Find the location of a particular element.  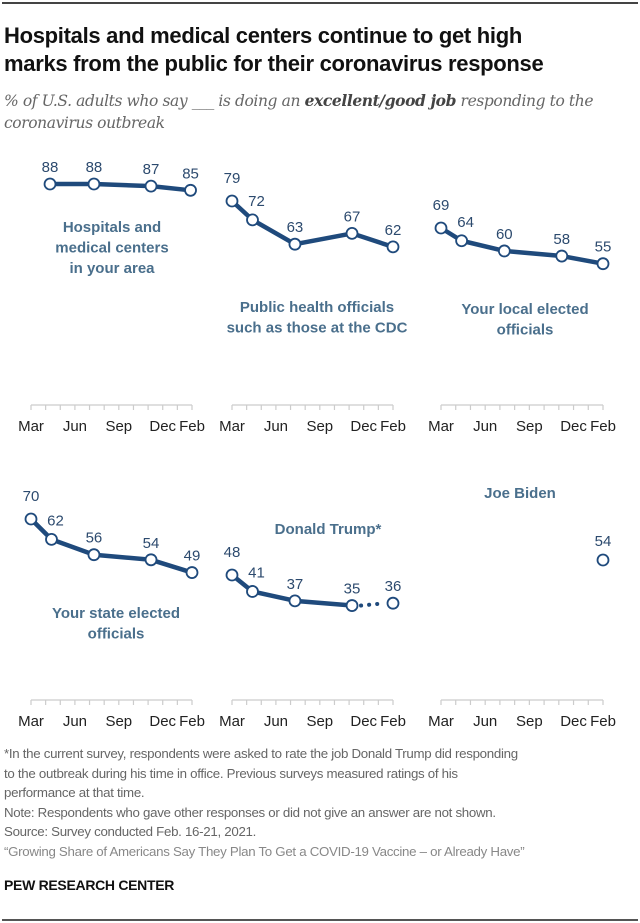

data-label: 36 is located at coordinates (393, 586).